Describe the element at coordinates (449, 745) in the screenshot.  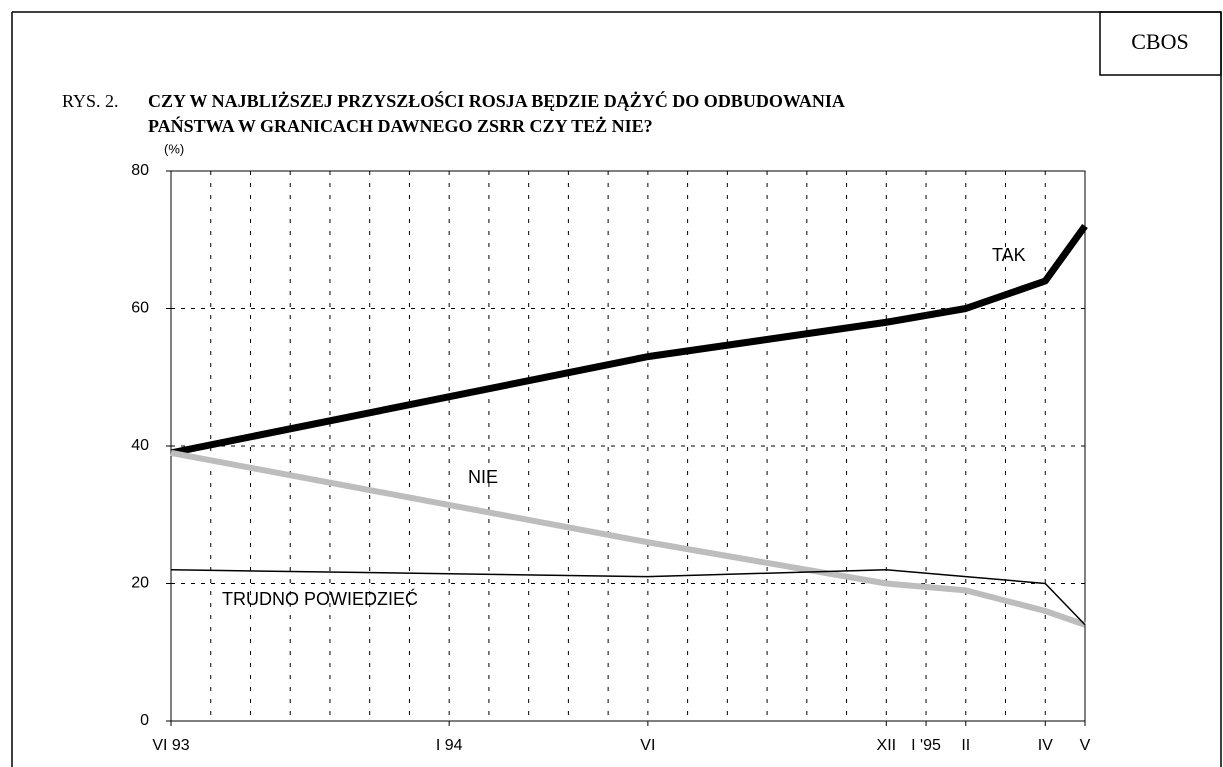
I see `x-tick-label: I 94` at that location.